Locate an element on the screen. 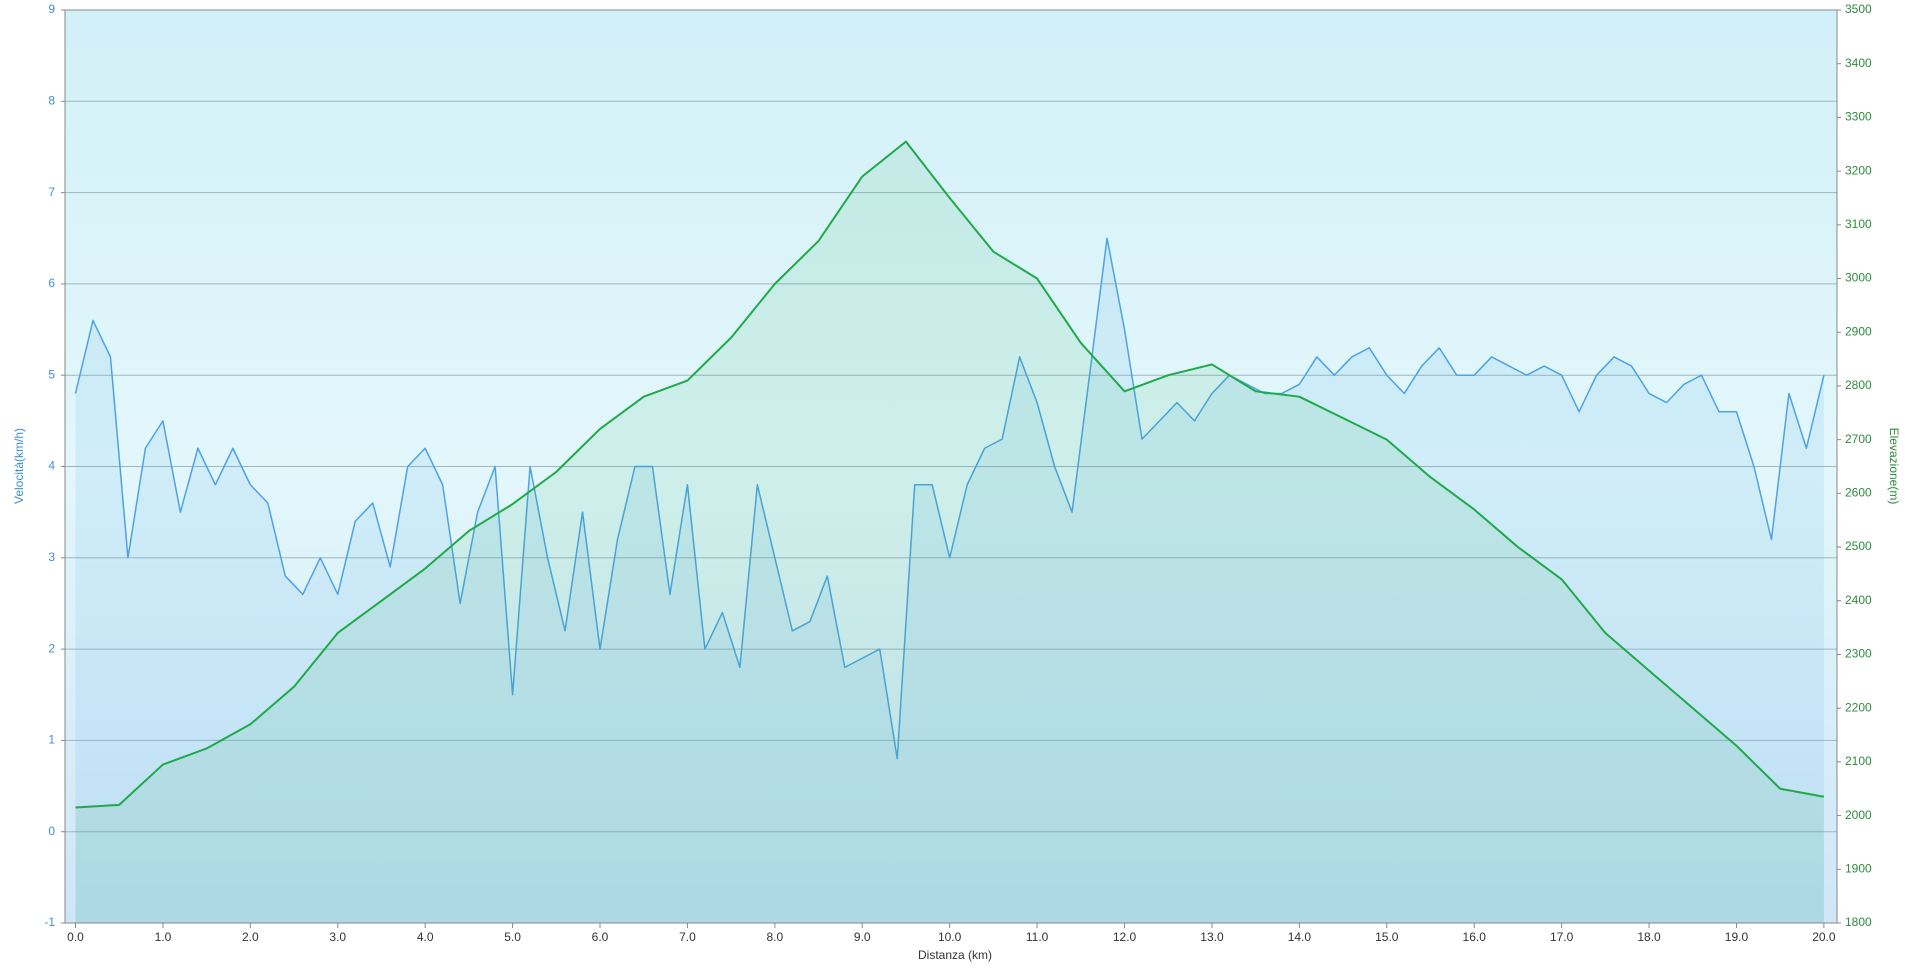 The image size is (1910, 977). y-tick-label: 1 is located at coordinates (51, 740).